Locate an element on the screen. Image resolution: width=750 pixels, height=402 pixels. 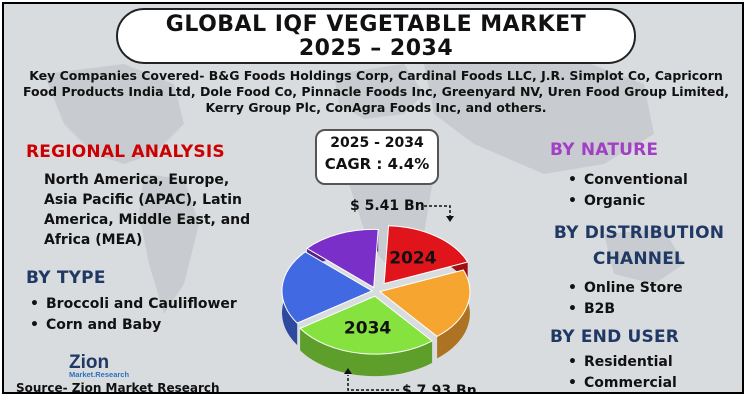
list-item: Commercial is located at coordinates (620, 382).